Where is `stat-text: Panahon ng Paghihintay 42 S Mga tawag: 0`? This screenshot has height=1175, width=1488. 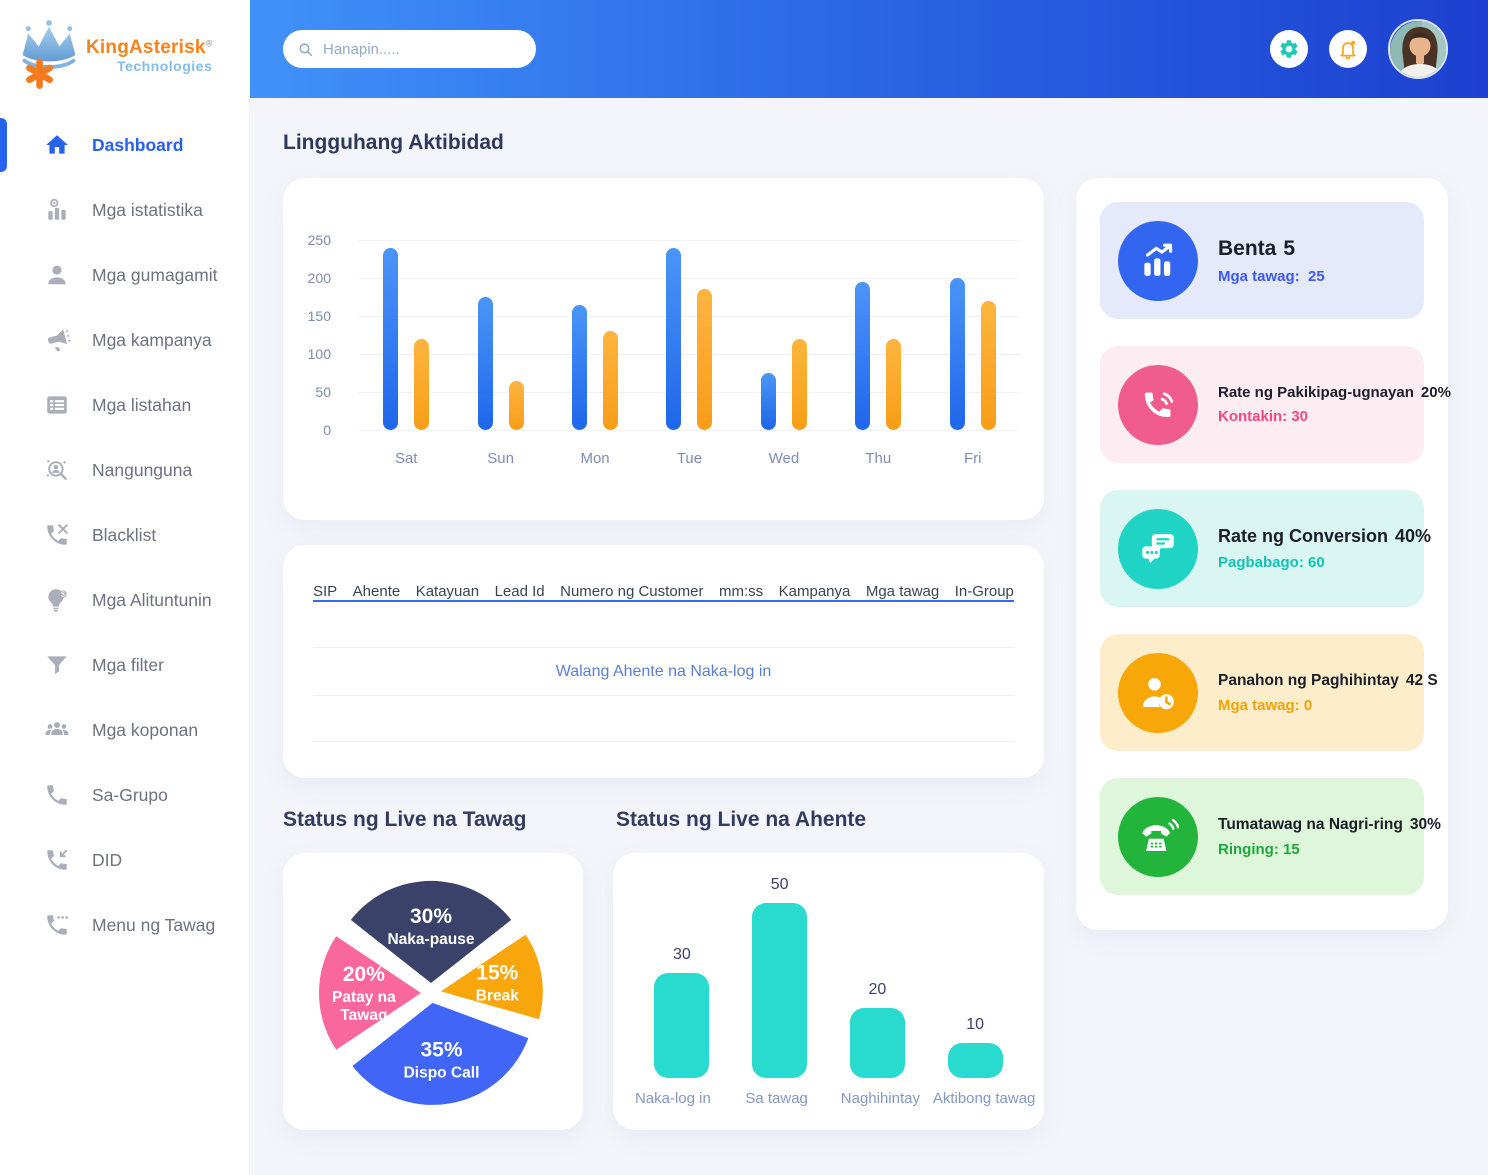
stat-text: Panahon ng Paghihintay 42 S Mga tawag: 0 is located at coordinates (1328, 693).